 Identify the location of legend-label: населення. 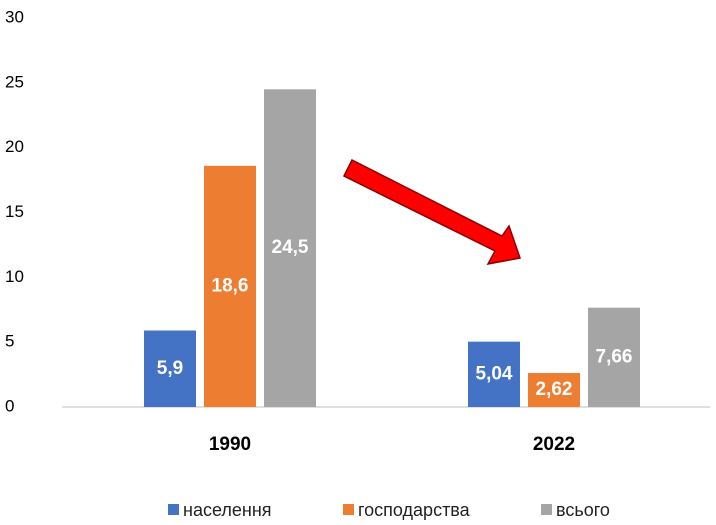
(227, 510).